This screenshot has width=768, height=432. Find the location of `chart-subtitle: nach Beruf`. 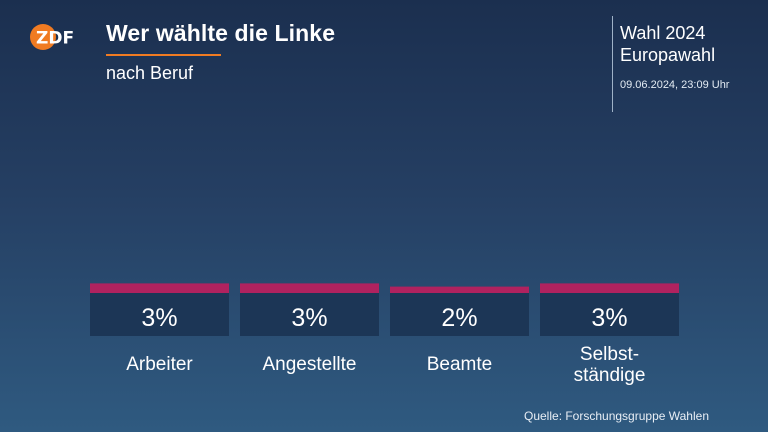

chart-subtitle: nach Beruf is located at coordinates (150, 73).